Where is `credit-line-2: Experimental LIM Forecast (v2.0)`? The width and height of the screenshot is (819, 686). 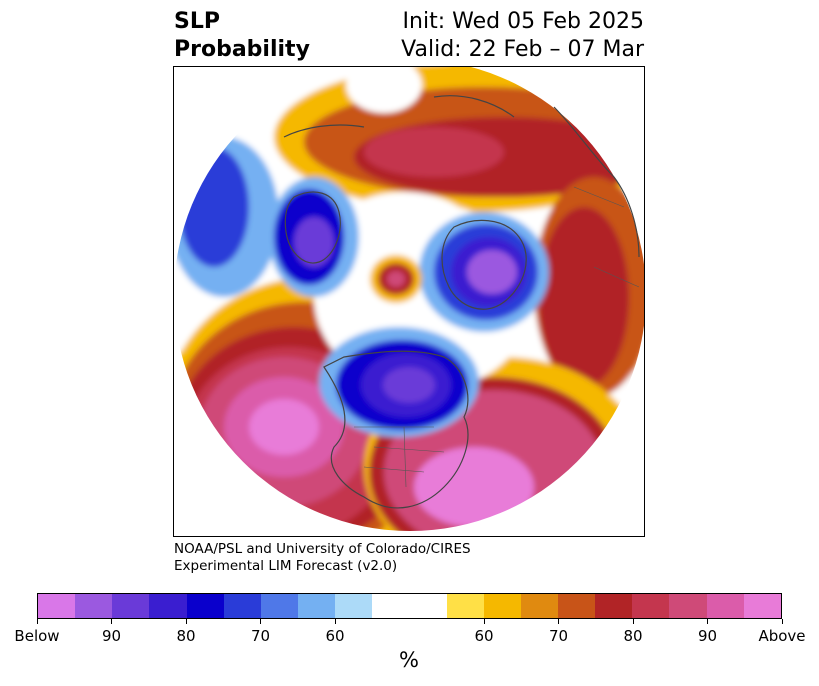
credit-line-2: Experimental LIM Forecast (v2.0) is located at coordinates (286, 566).